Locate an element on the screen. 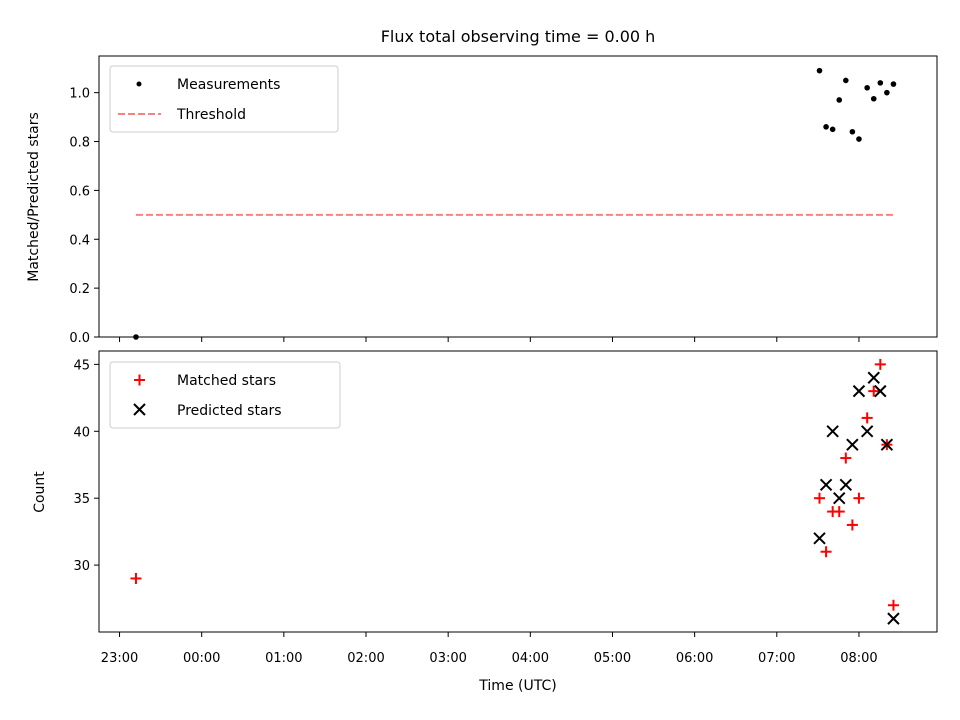 The height and width of the screenshot is (720, 960). y-tick-label: 30 is located at coordinates (81, 566).